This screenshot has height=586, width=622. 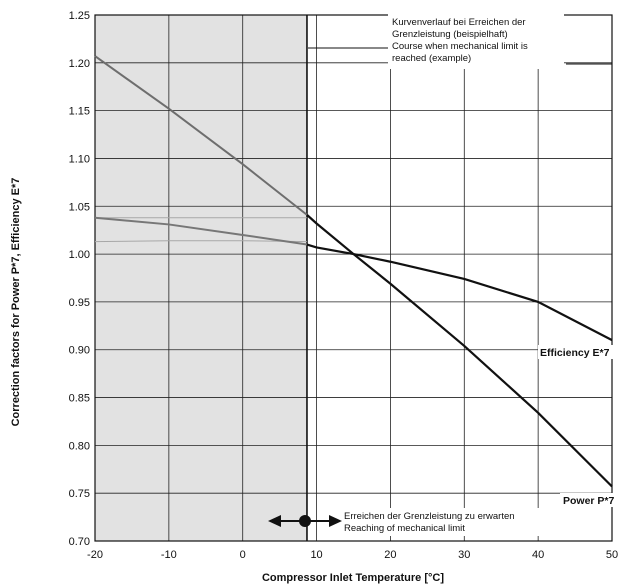 I want to click on power-p-7-curve-shaded-segment, so click(x=201, y=135).